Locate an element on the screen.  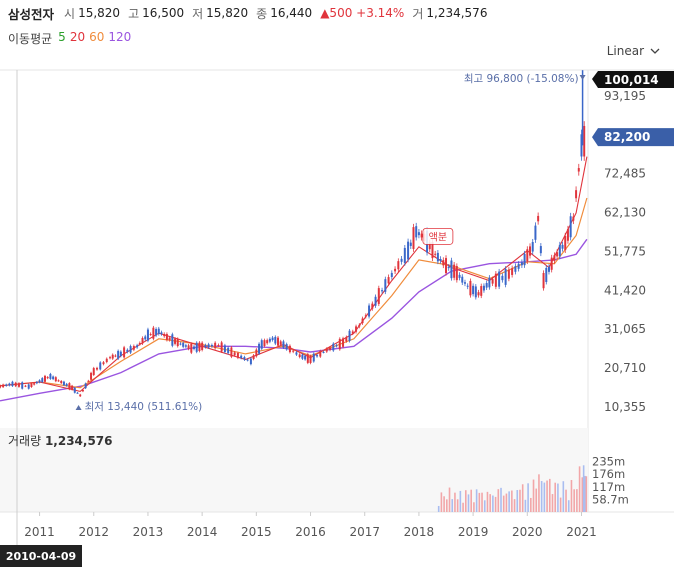
min-marker is located at coordinates (78, 407).